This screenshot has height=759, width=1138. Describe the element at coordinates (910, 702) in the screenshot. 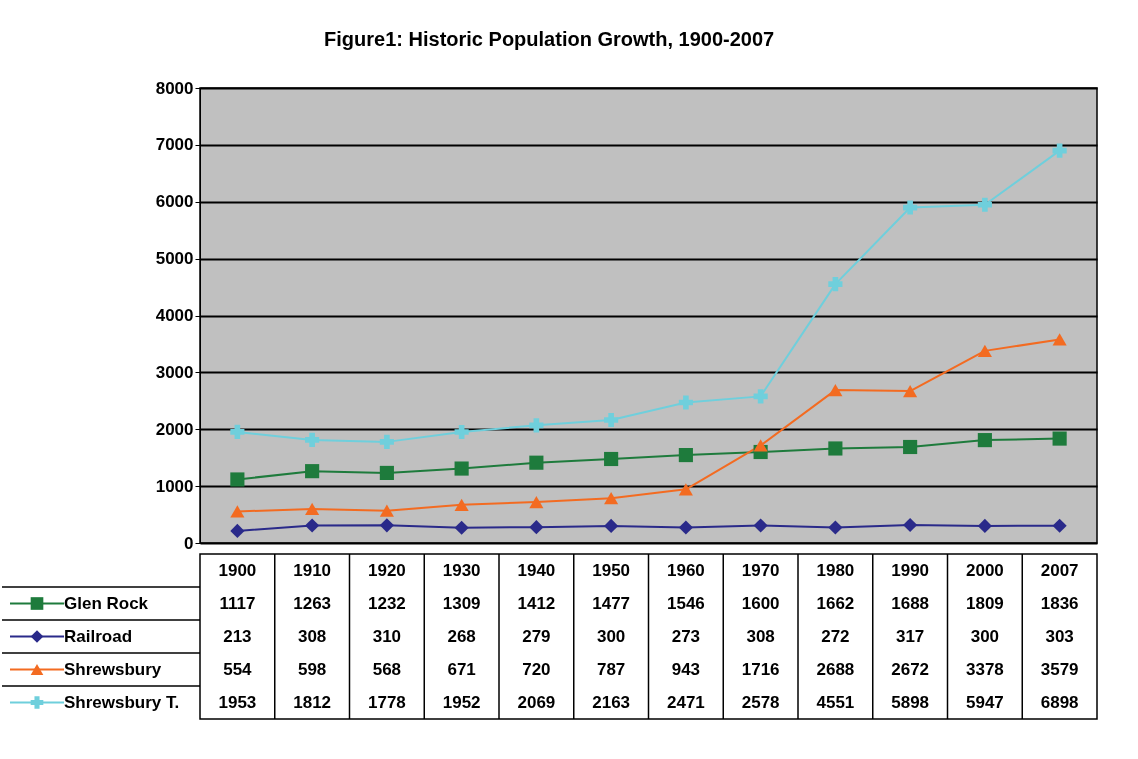

I see `data-label: 5898` at that location.